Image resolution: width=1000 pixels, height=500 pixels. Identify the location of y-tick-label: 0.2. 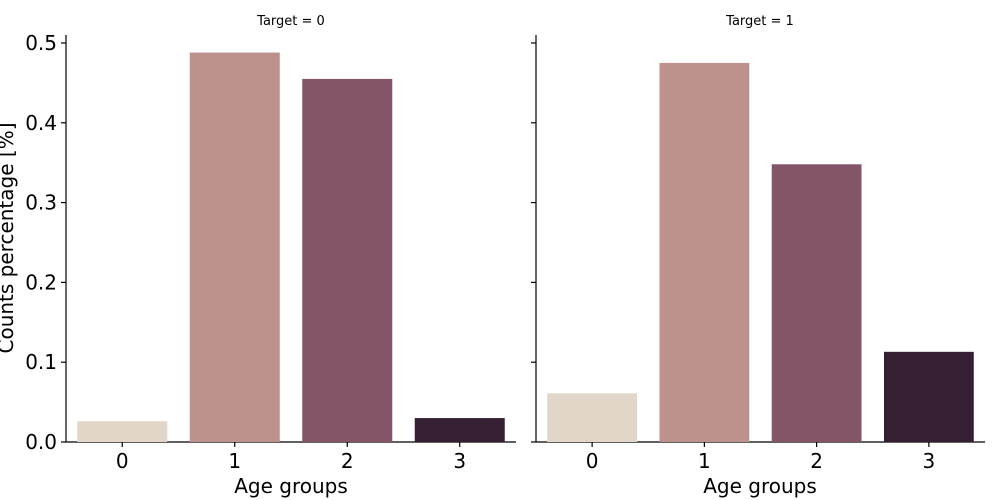
(41, 282).